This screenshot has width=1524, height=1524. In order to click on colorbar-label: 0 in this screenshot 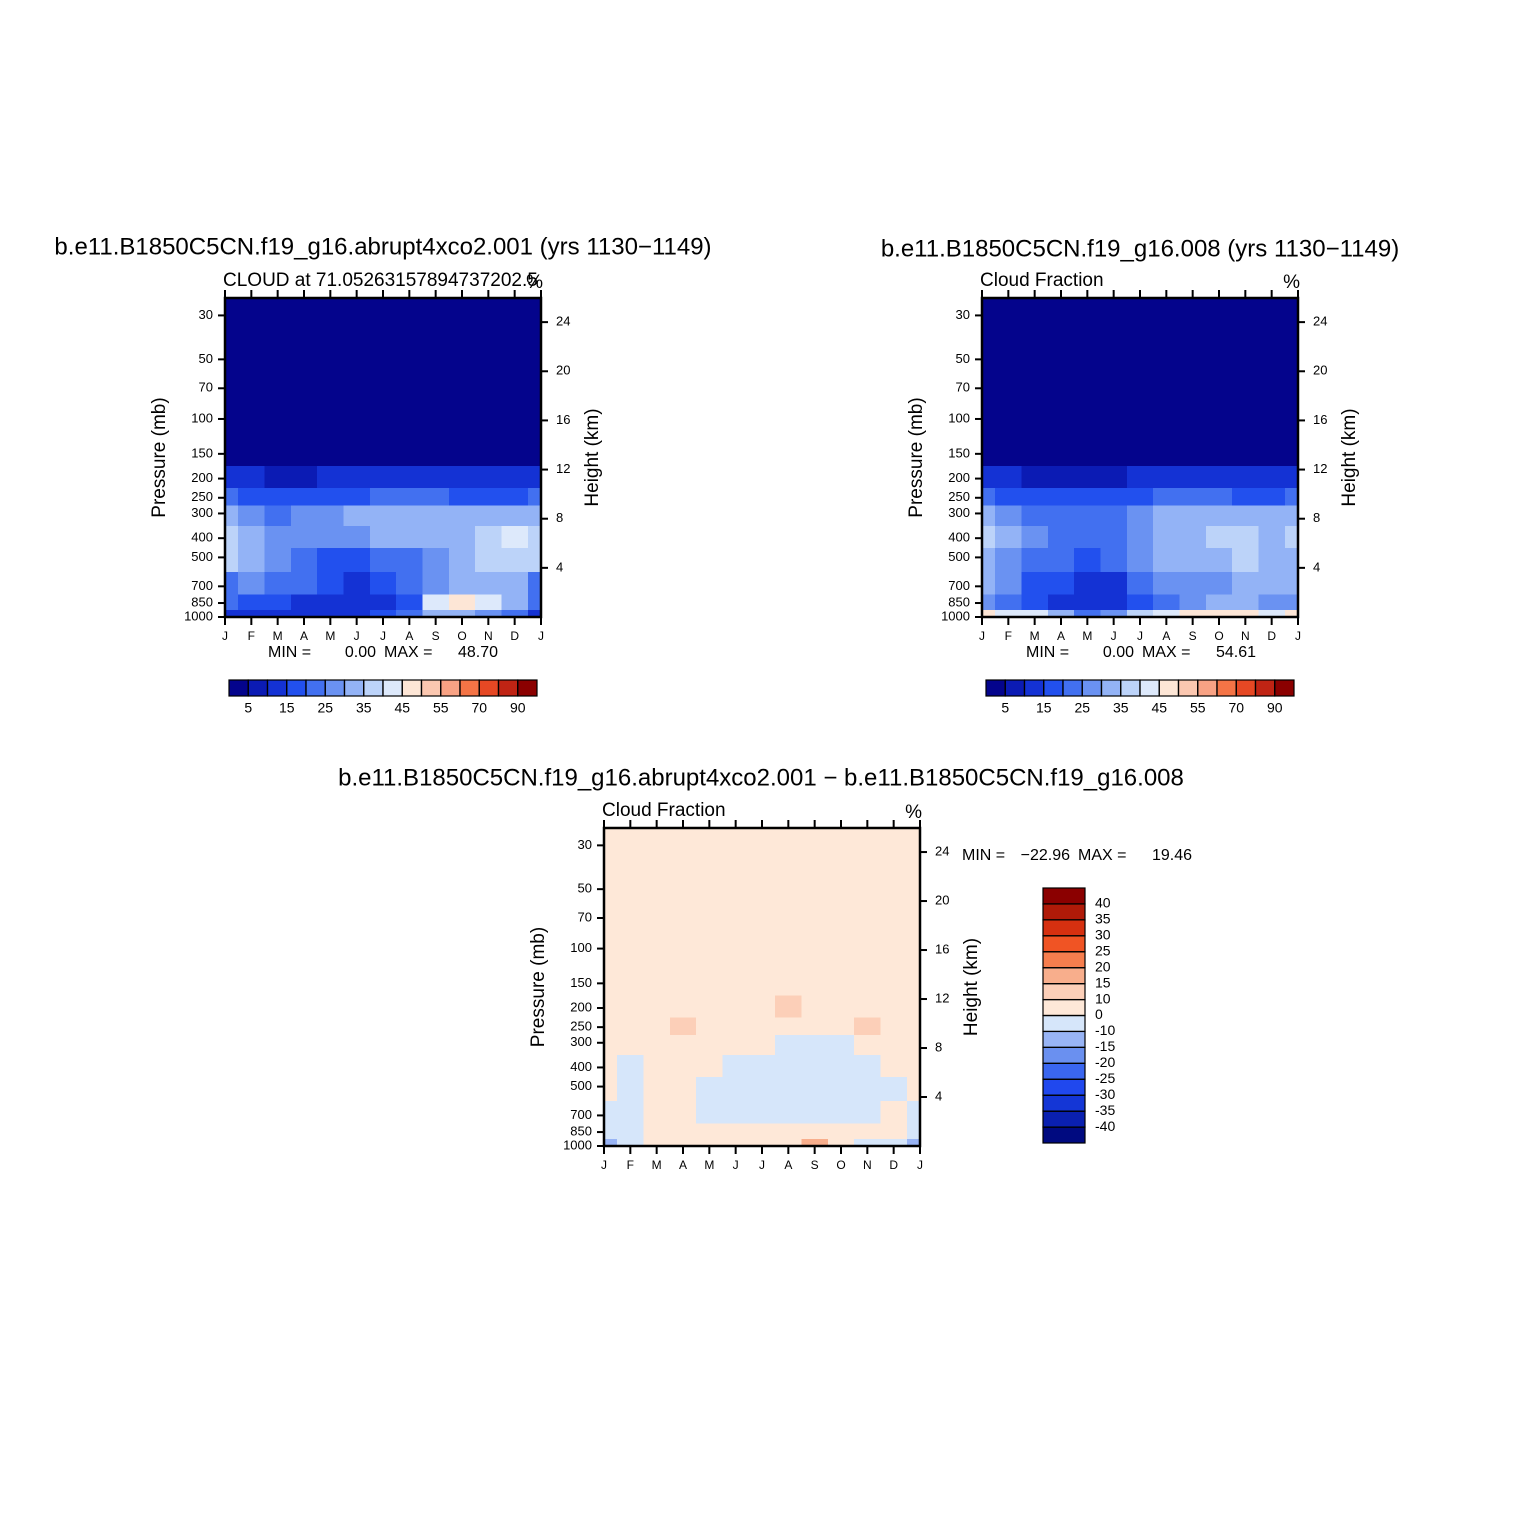, I will do `click(1099, 1014)`.